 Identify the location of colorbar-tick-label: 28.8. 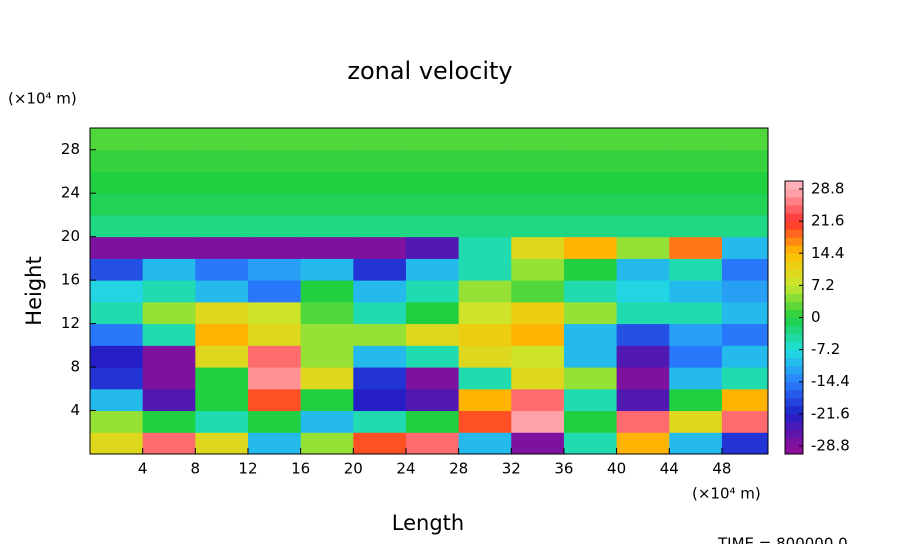
(827, 189).